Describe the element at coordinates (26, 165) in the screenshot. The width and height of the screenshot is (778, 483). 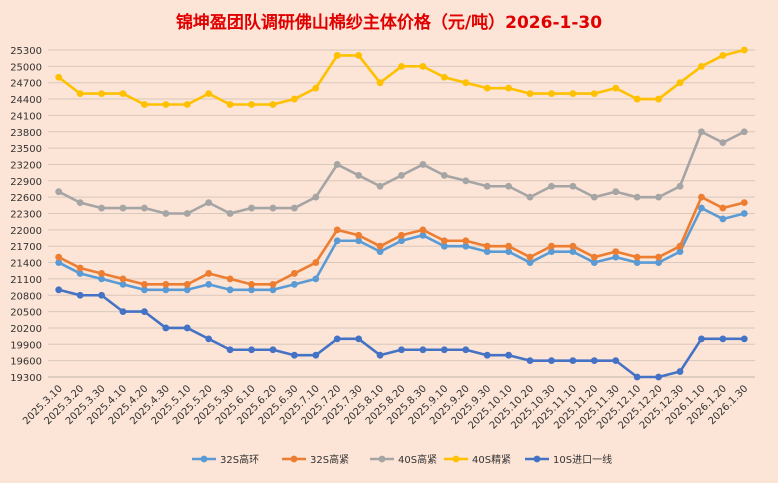
I see `y-tick-label: 23200` at that location.